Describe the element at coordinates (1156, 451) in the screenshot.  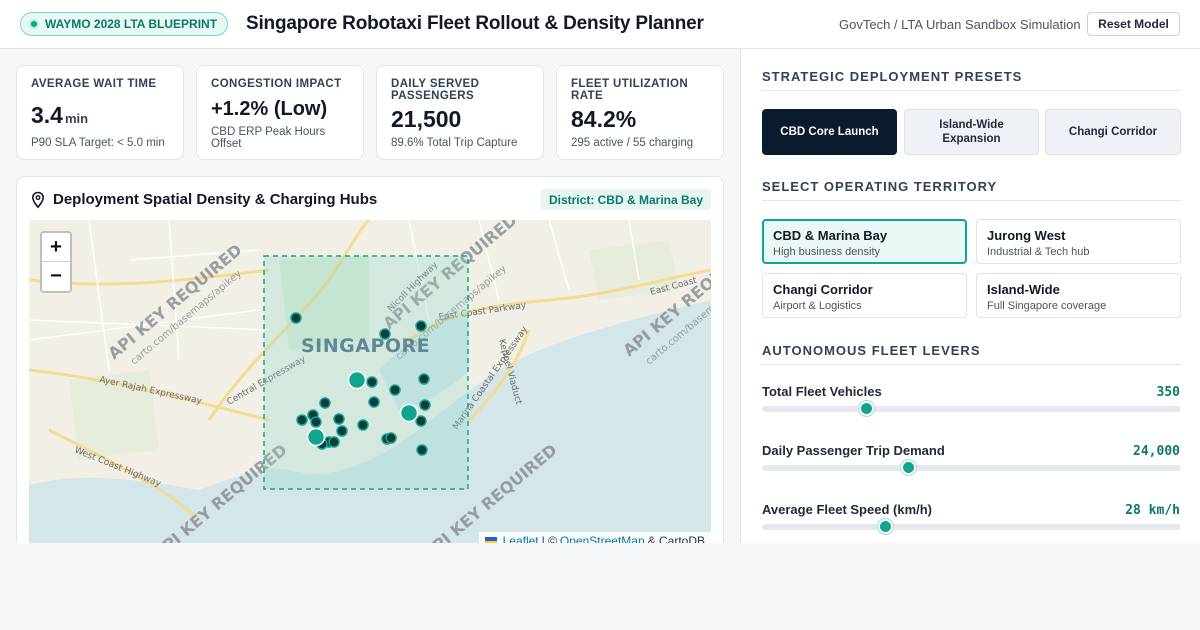
I see `lever-value: 24,000` at that location.